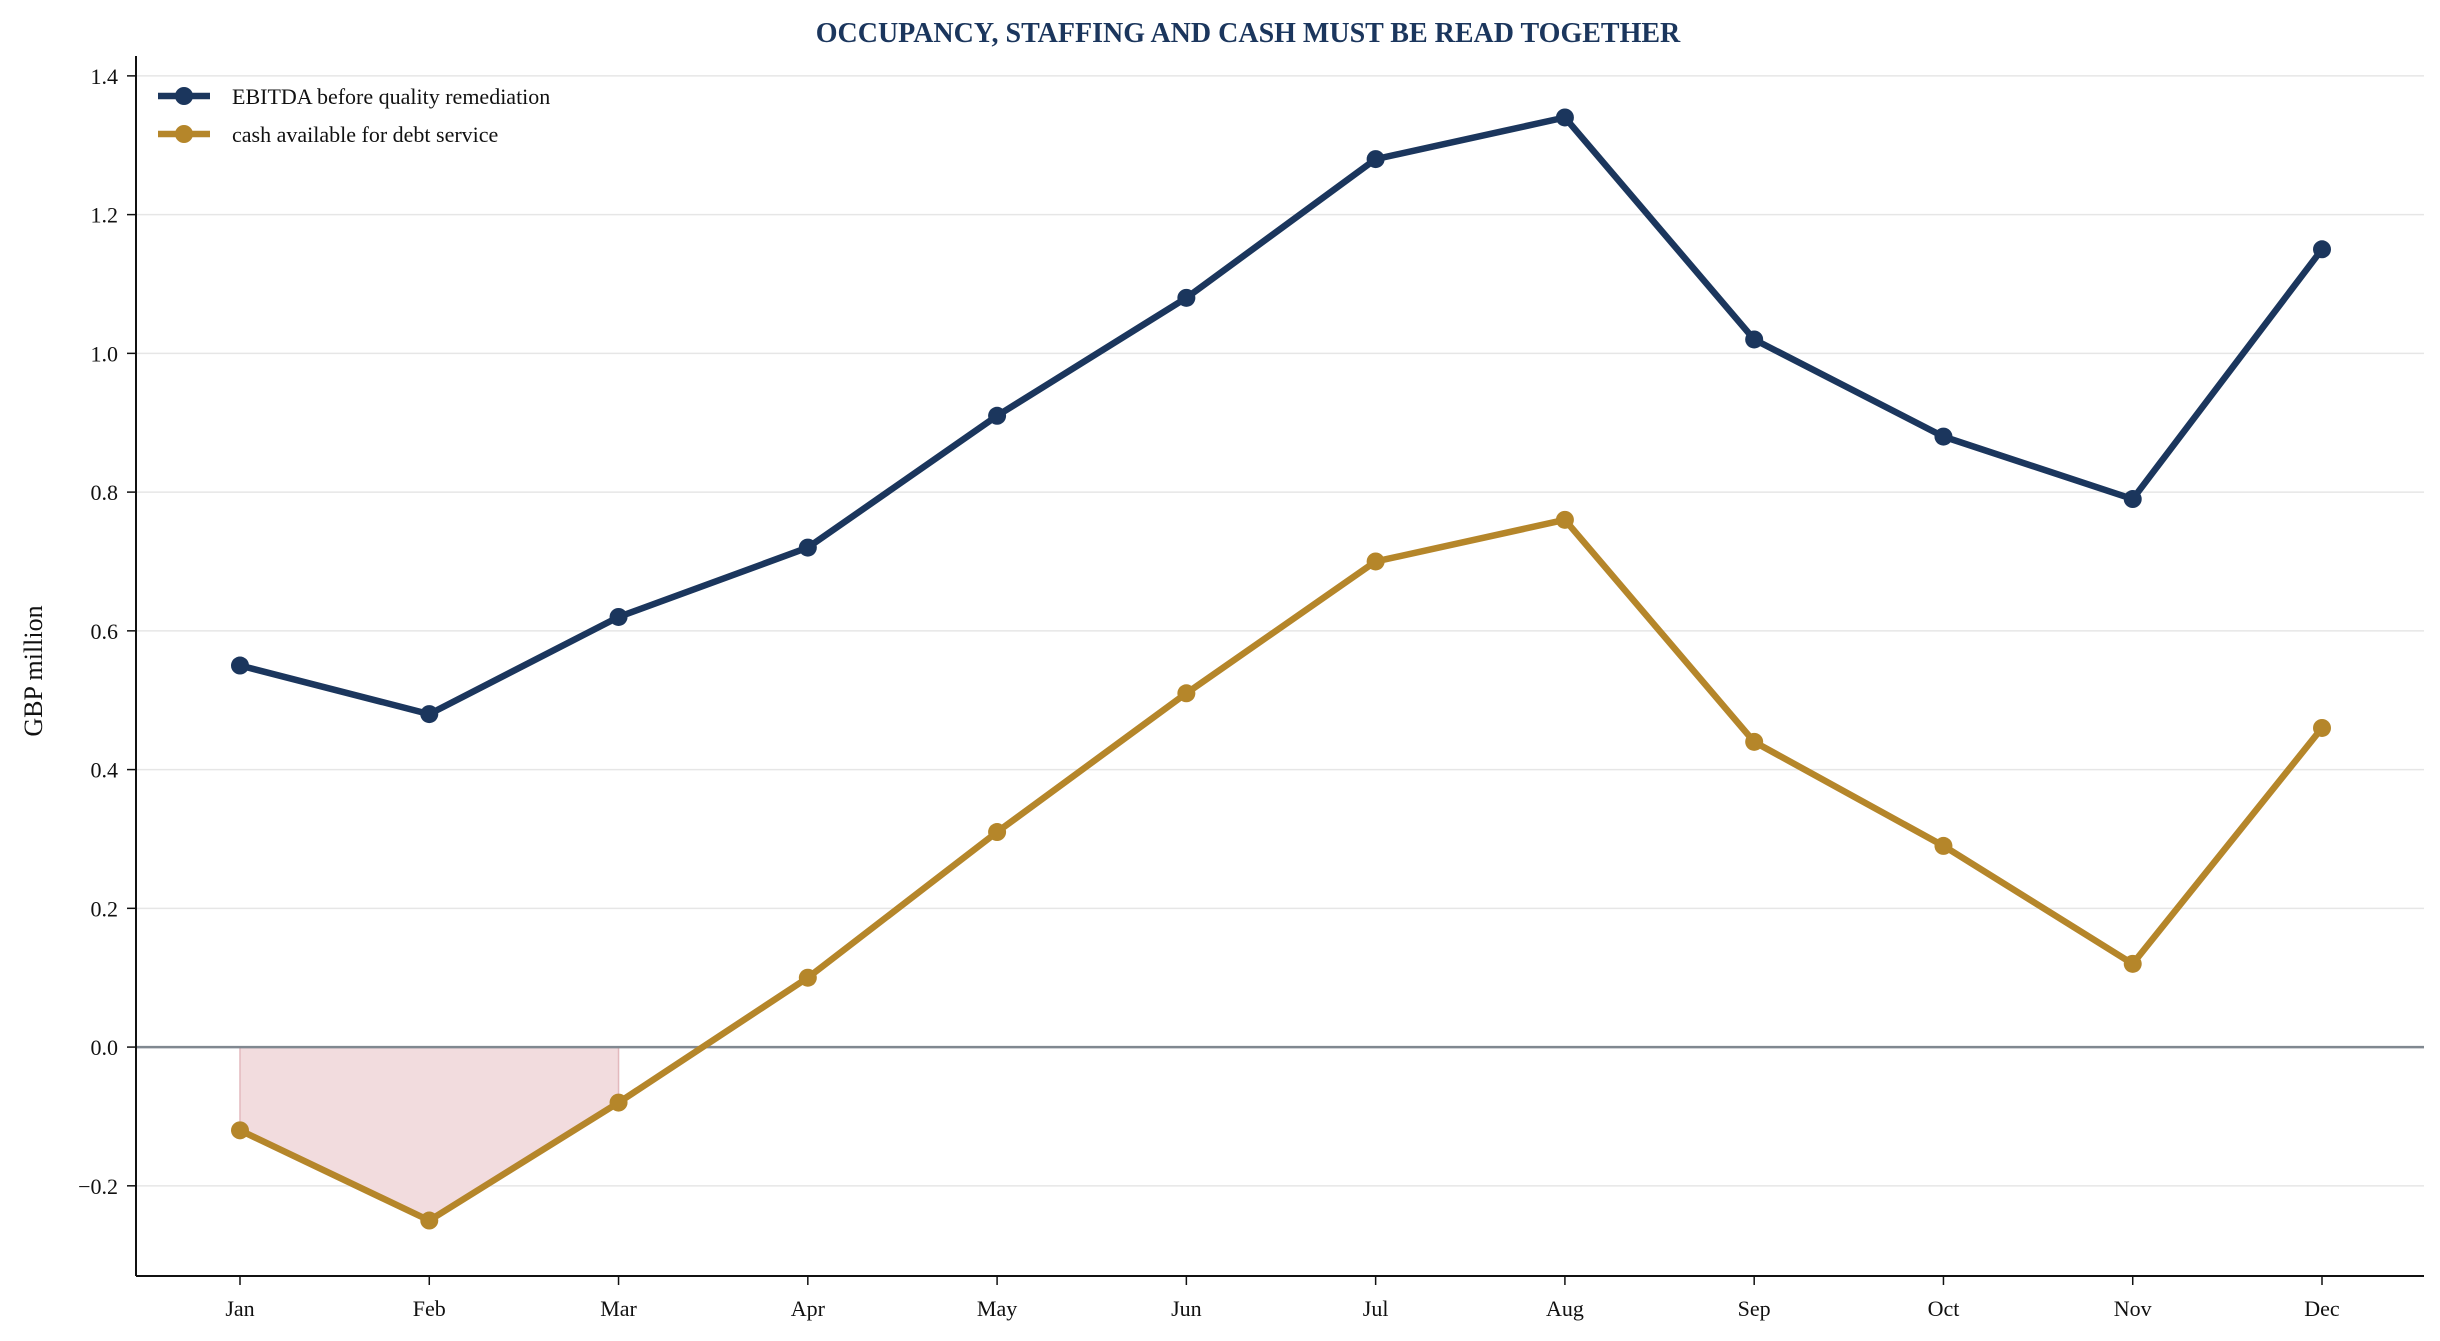 This screenshot has height=1341, width=2440. Describe the element at coordinates (391, 96) in the screenshot. I see `legend-label: EBITDA before quality remediation` at that location.